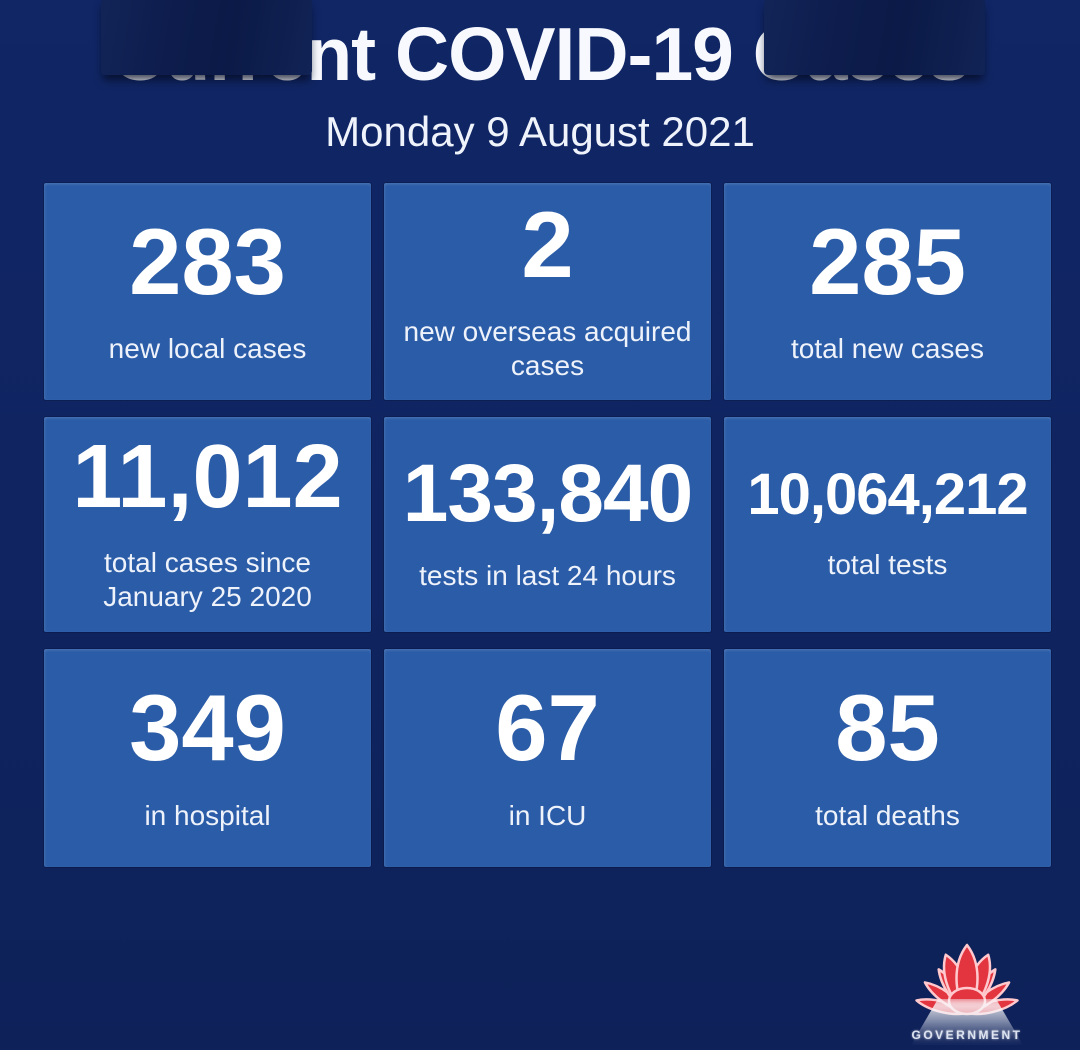 The image size is (1080, 1050). What do you see at coordinates (887, 261) in the screenshot?
I see `stat-value: 285` at bounding box center [887, 261].